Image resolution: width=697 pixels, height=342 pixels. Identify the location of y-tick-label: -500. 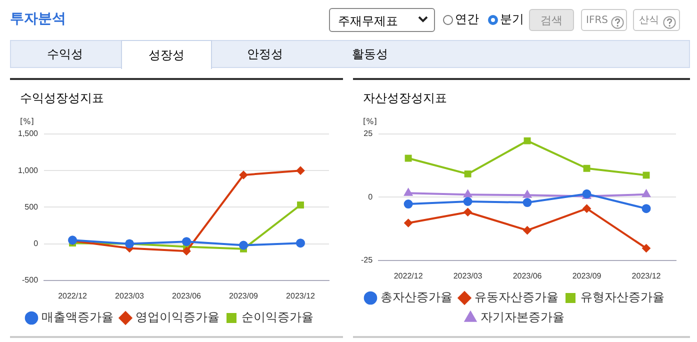
(30, 280).